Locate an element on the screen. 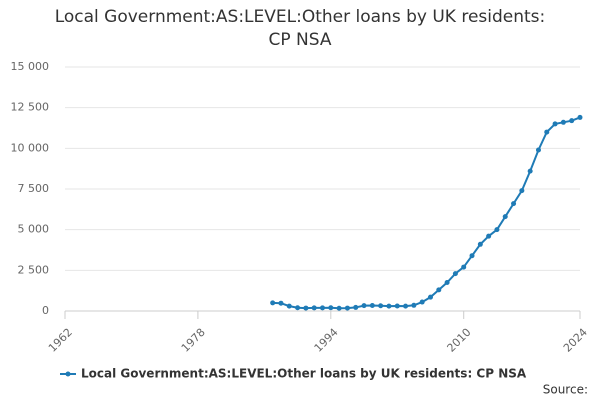 This screenshot has width=600, height=400. y-tick-label: 12 500 is located at coordinates (30, 107).